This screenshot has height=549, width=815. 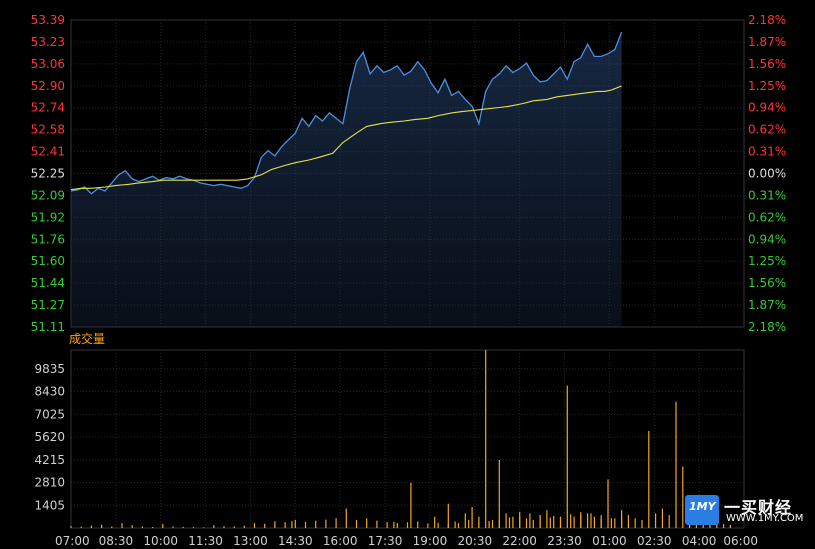 What do you see at coordinates (48, 327) in the screenshot?
I see `price-tick-label: 51.11` at bounding box center [48, 327].